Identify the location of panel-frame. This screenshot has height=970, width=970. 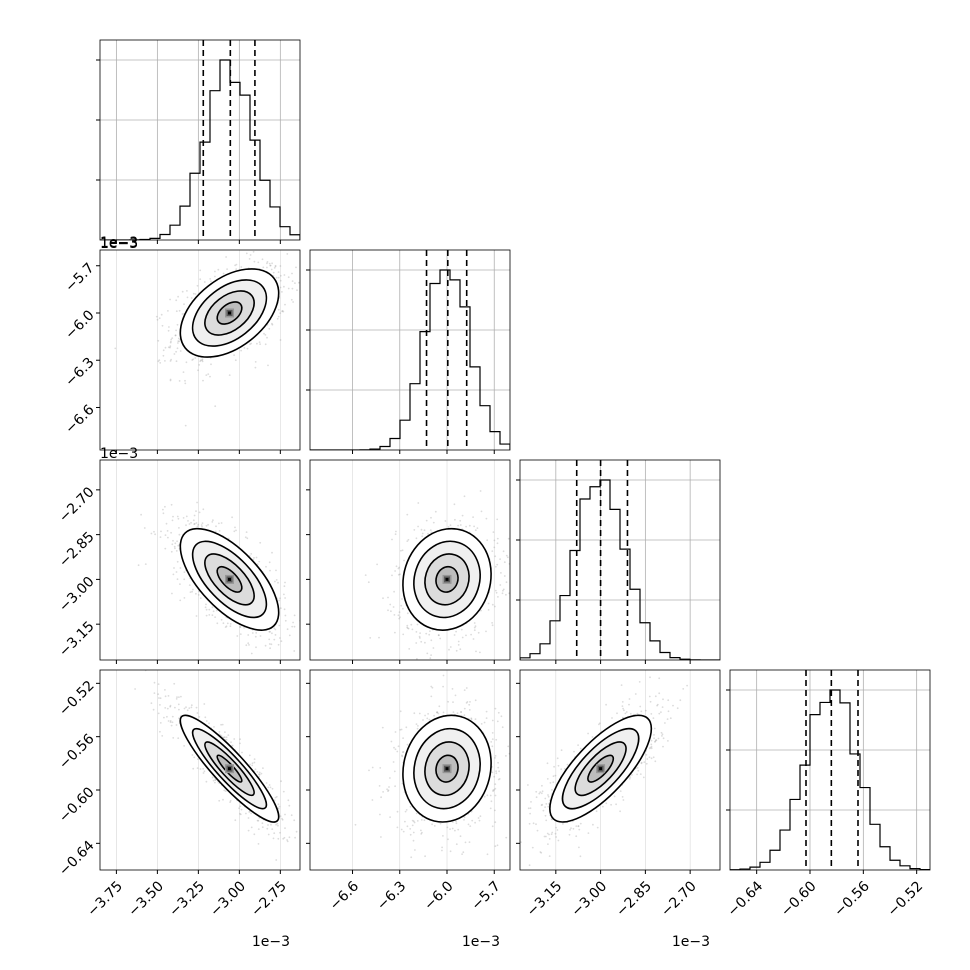
(200, 770).